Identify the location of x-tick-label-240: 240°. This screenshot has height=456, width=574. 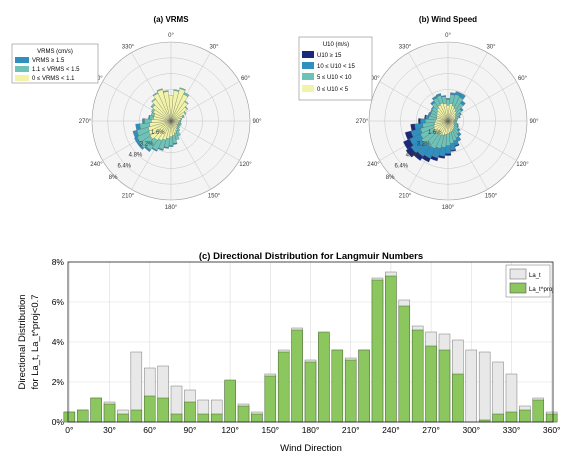
(391, 430).